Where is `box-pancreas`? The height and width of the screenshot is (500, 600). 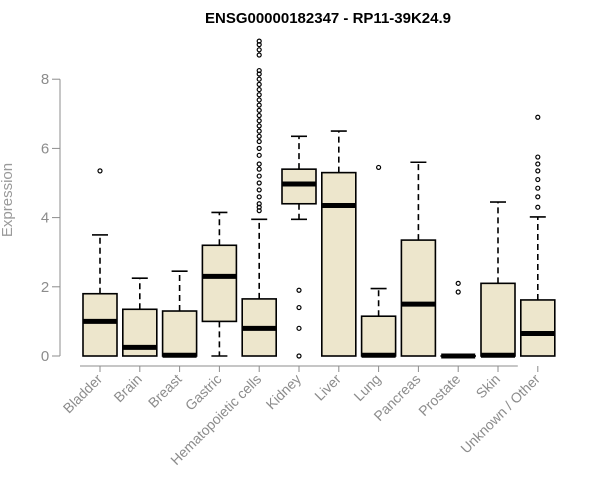
box-pancreas is located at coordinates (418, 259).